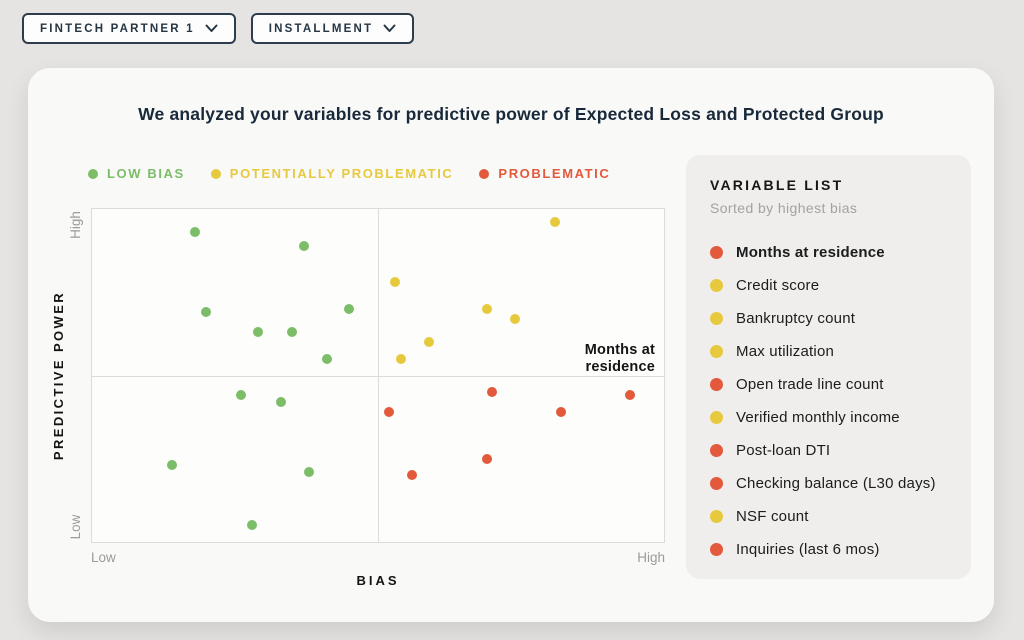 The image size is (1024, 640). What do you see at coordinates (828, 285) in the screenshot?
I see `variable-list-item: Credit score` at bounding box center [828, 285].